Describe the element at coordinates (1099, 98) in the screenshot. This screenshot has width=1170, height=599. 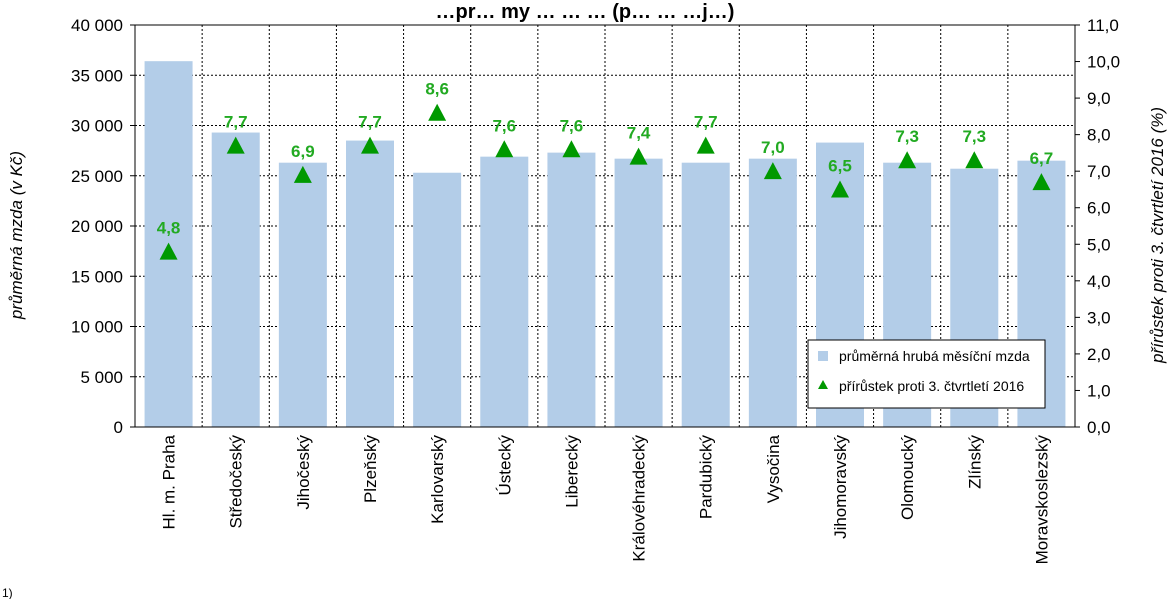
I see `y2-tick-label: 9,0` at that location.